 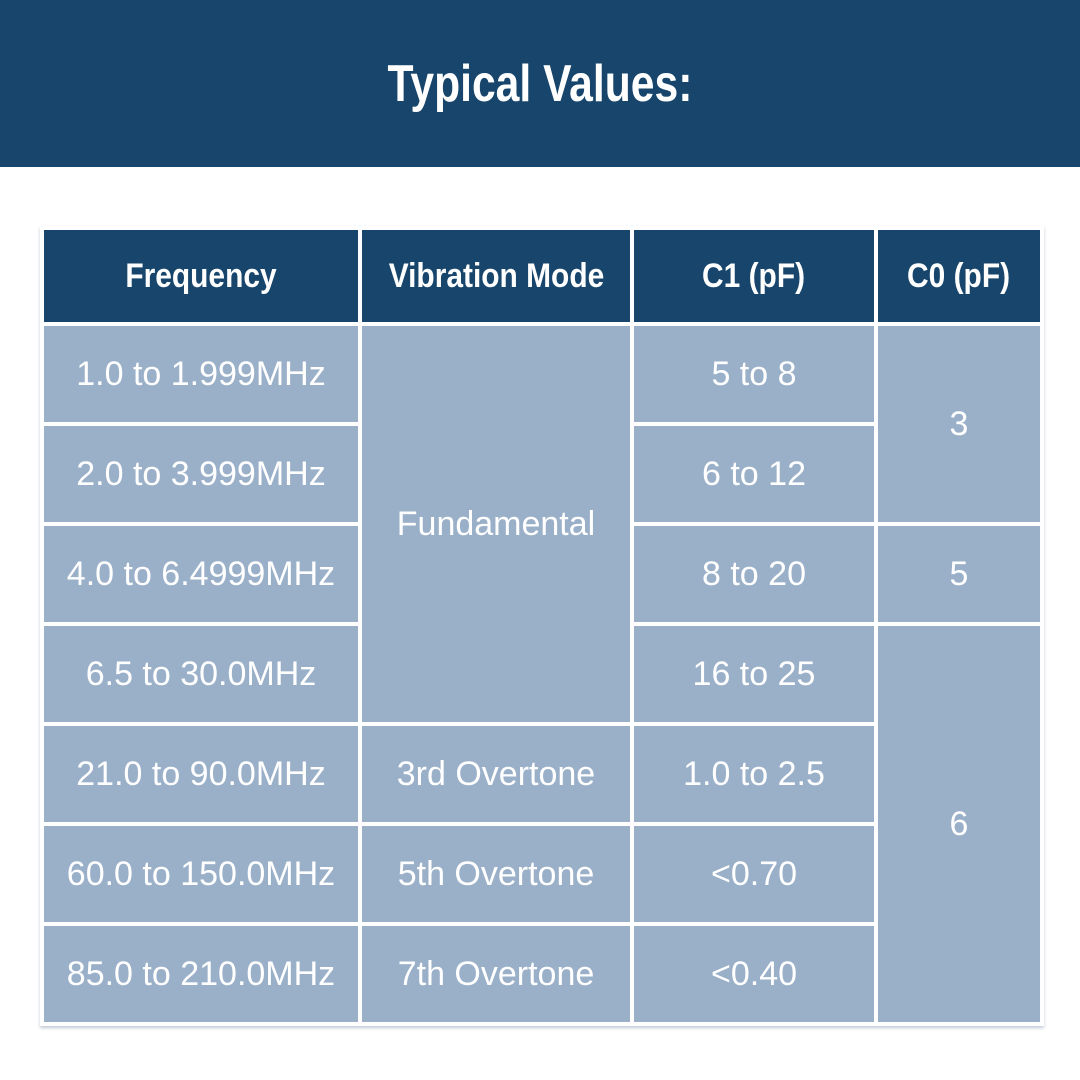 What do you see at coordinates (201, 874) in the screenshot?
I see `cell-frequency: 60.0 to 150.0MHz` at bounding box center [201, 874].